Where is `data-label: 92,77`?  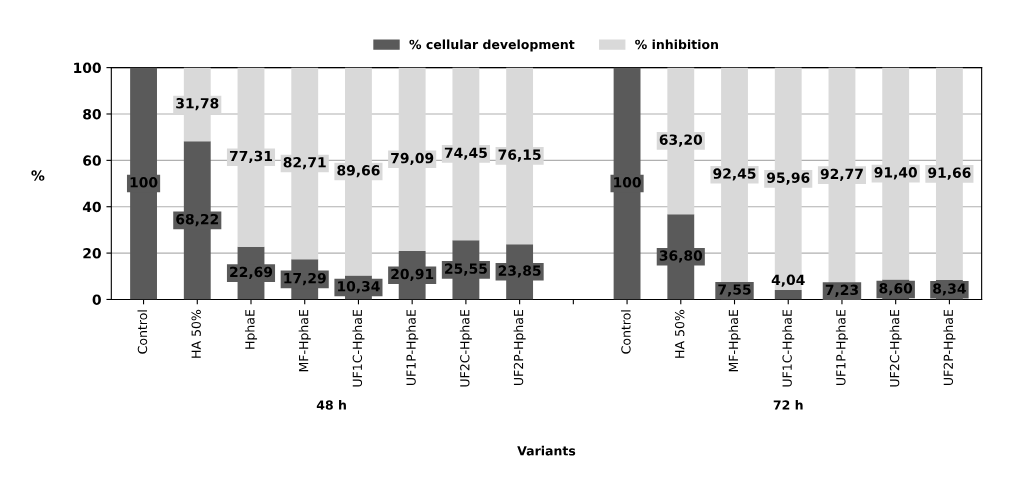
data-label: 92,77 is located at coordinates (841, 174).